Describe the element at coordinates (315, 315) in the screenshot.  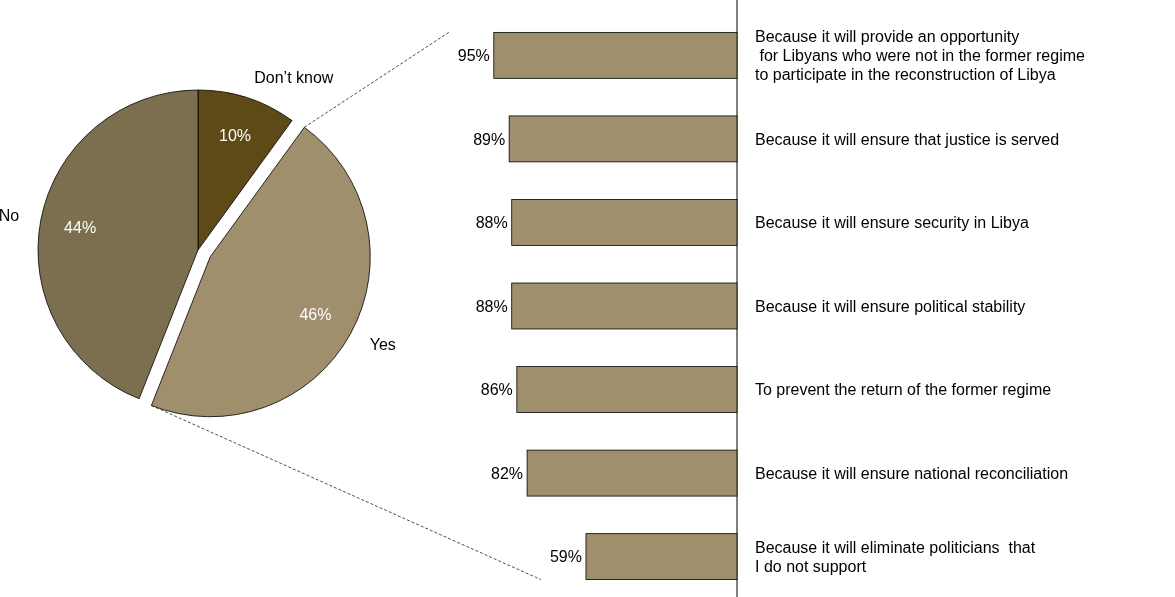
I see `data-label: 46%` at that location.